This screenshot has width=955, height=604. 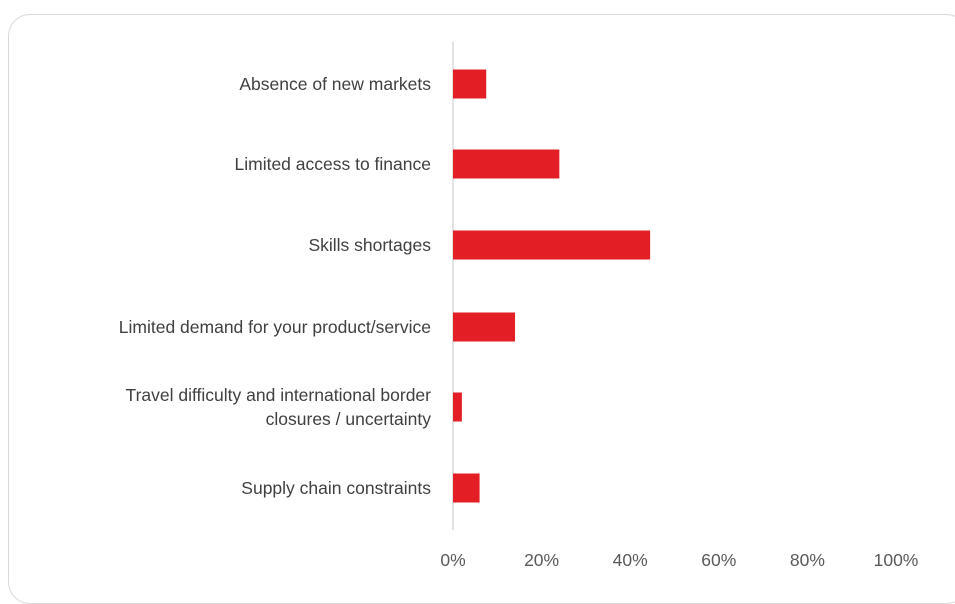 I want to click on category-label: Limited access to finance, so click(x=333, y=164).